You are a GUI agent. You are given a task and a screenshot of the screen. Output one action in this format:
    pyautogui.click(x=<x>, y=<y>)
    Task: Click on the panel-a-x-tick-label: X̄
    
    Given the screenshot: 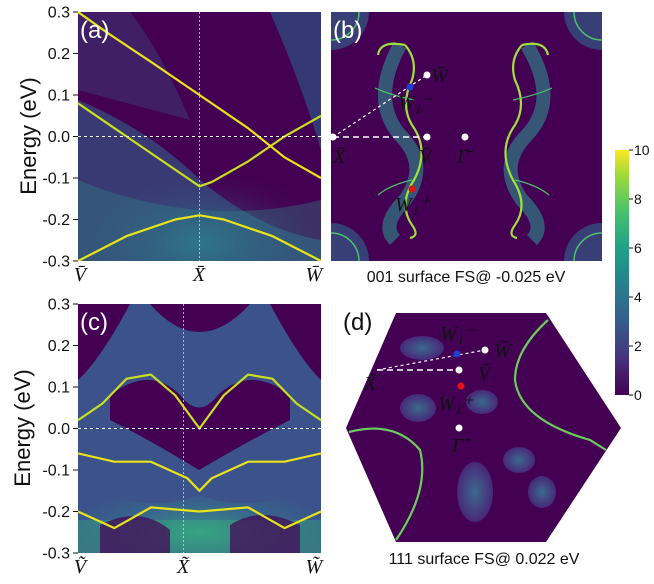 What is the action you would take?
    pyautogui.click(x=199, y=275)
    